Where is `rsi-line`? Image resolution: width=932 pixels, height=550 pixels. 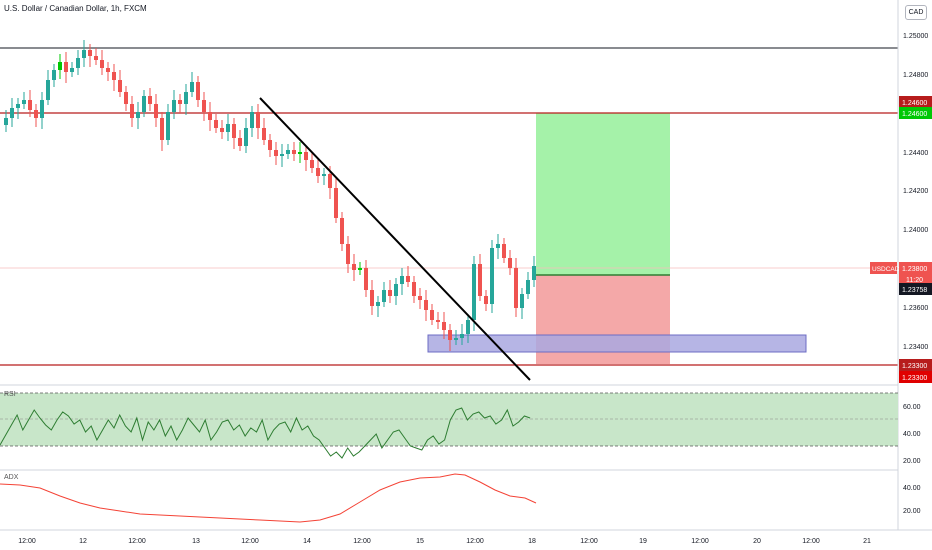 rsi-line is located at coordinates (265, 433).